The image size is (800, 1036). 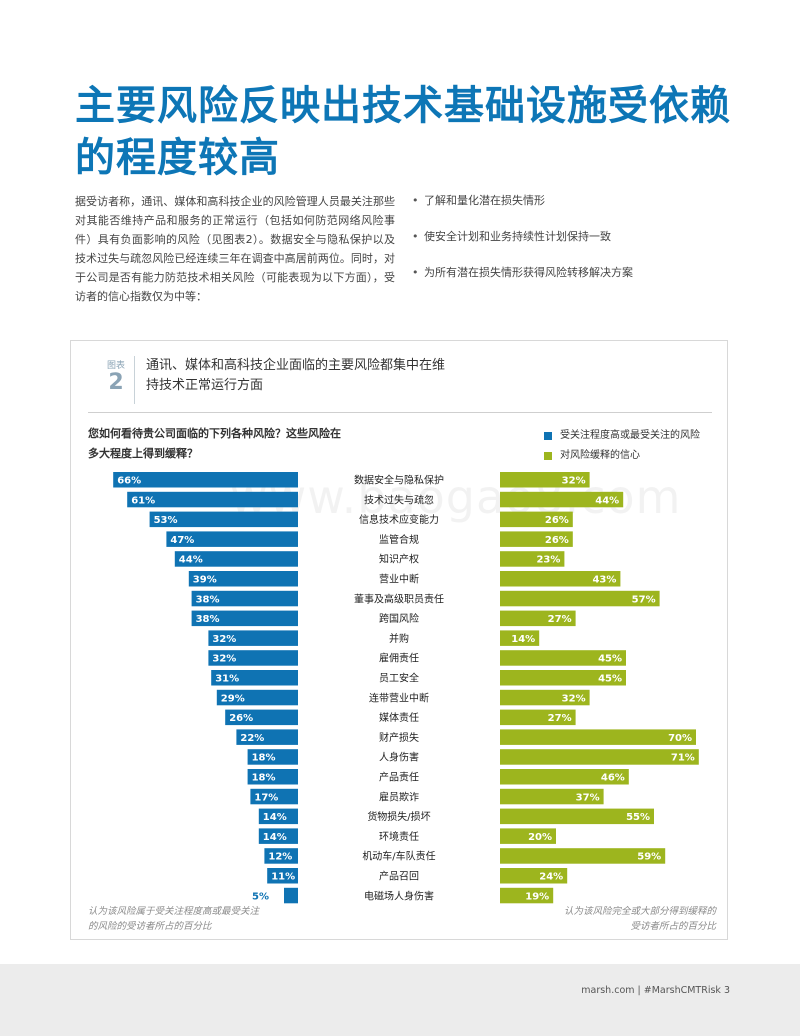 I want to click on footnote-left: 认为该风险属于受关注程度高或最受关注的风险的受访者所占的百分比, so click(x=174, y=919).